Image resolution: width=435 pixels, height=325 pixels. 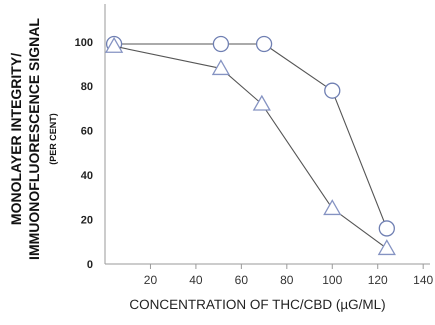 What do you see at coordinates (423, 280) in the screenshot?
I see `x-tick-label: 140` at bounding box center [423, 280].